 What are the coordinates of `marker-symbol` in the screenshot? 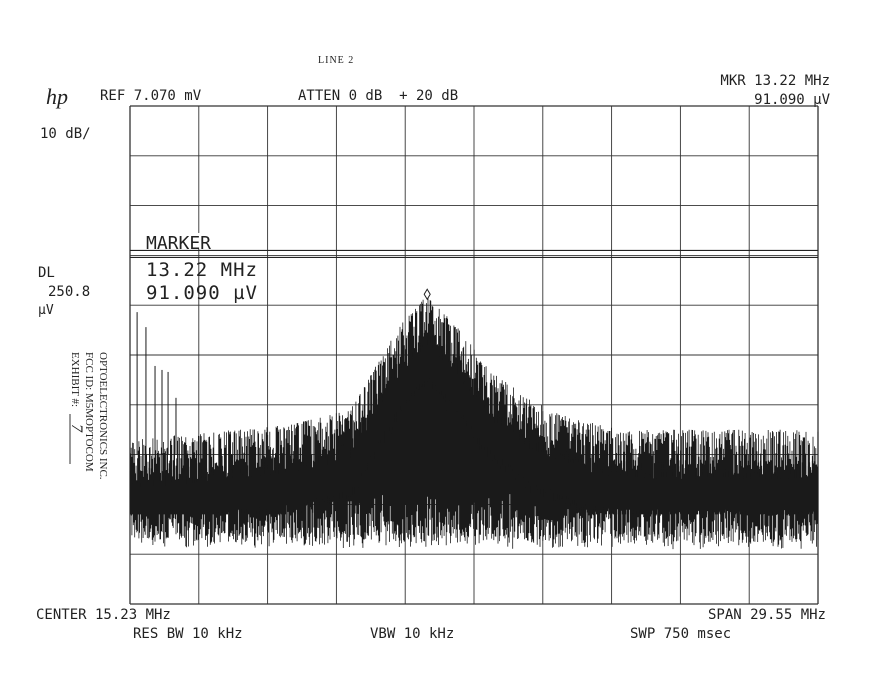 It's located at (427, 294).